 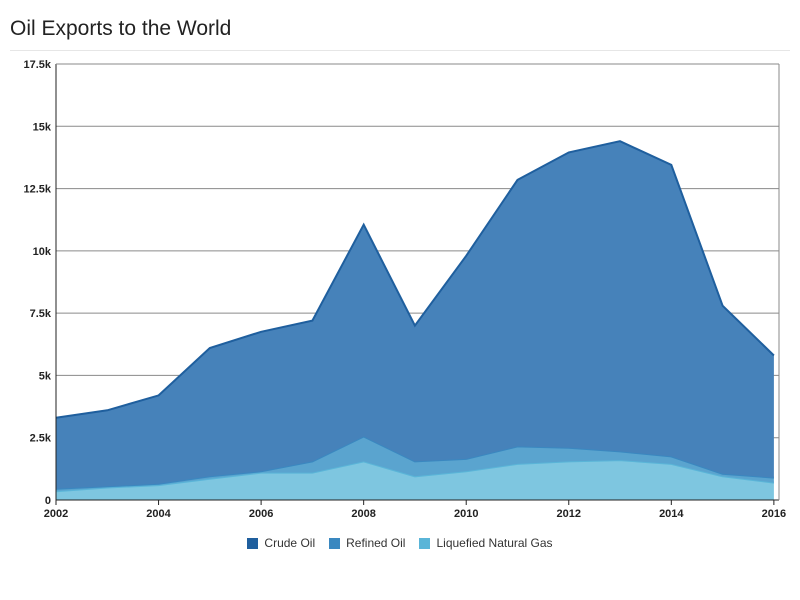 I want to click on x-tick-label: 2002, so click(x=56, y=514).